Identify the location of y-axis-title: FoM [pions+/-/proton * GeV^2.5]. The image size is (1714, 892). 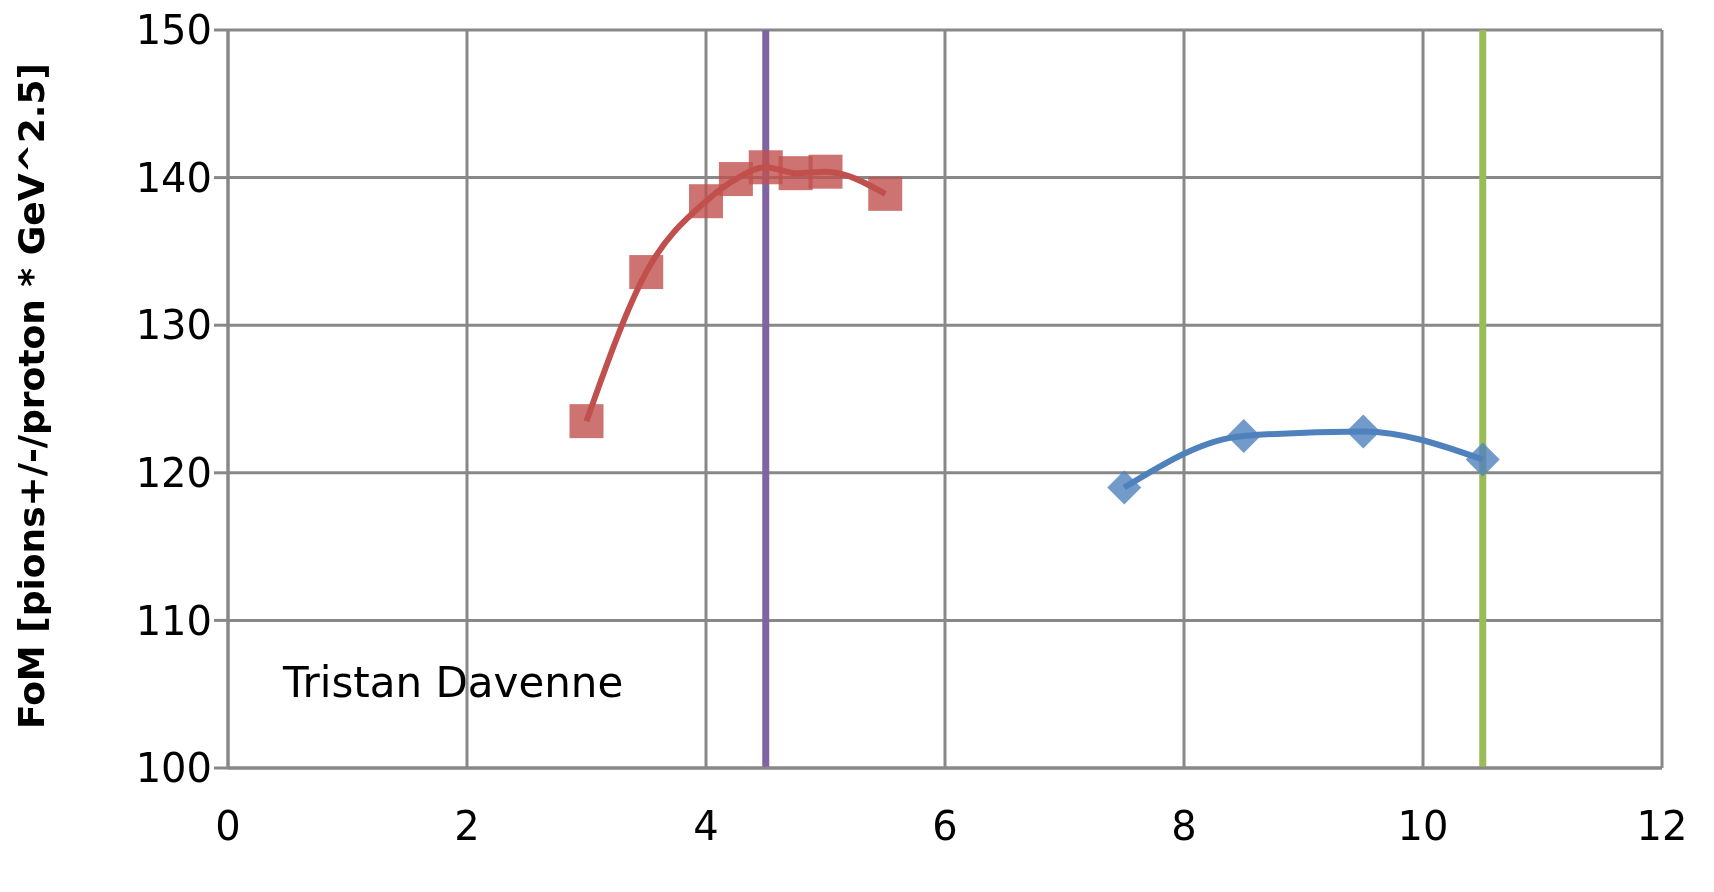
(31, 396).